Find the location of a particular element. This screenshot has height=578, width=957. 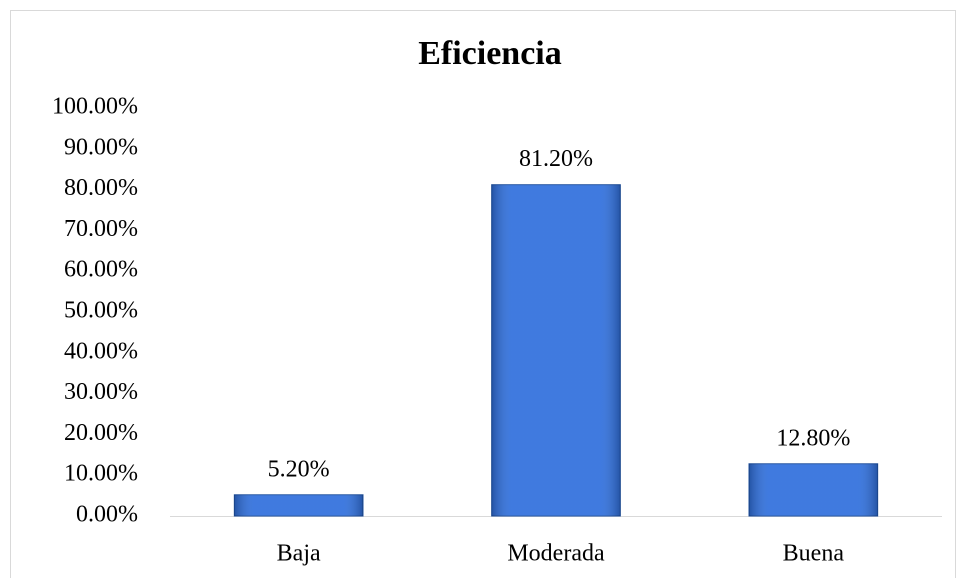

data-label: 12.80% is located at coordinates (813, 438).